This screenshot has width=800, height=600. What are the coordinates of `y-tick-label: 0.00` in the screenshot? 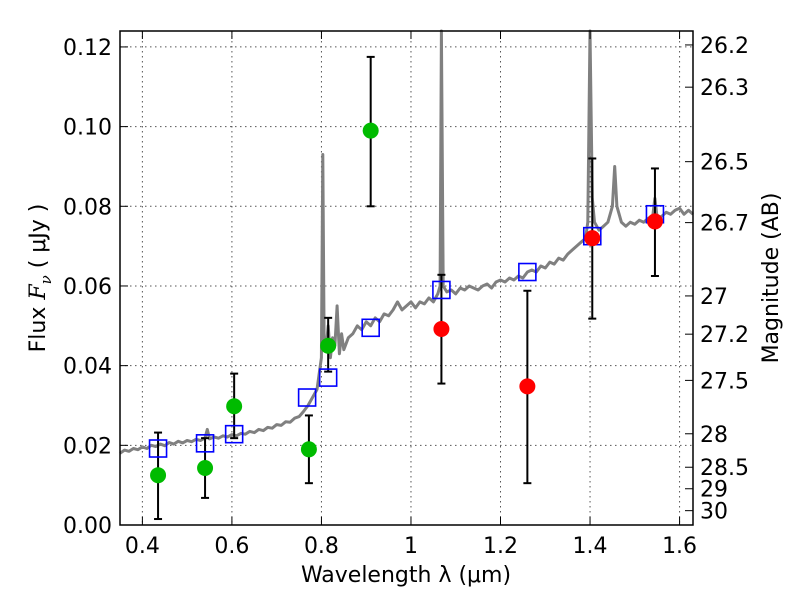 It's located at (87, 526).